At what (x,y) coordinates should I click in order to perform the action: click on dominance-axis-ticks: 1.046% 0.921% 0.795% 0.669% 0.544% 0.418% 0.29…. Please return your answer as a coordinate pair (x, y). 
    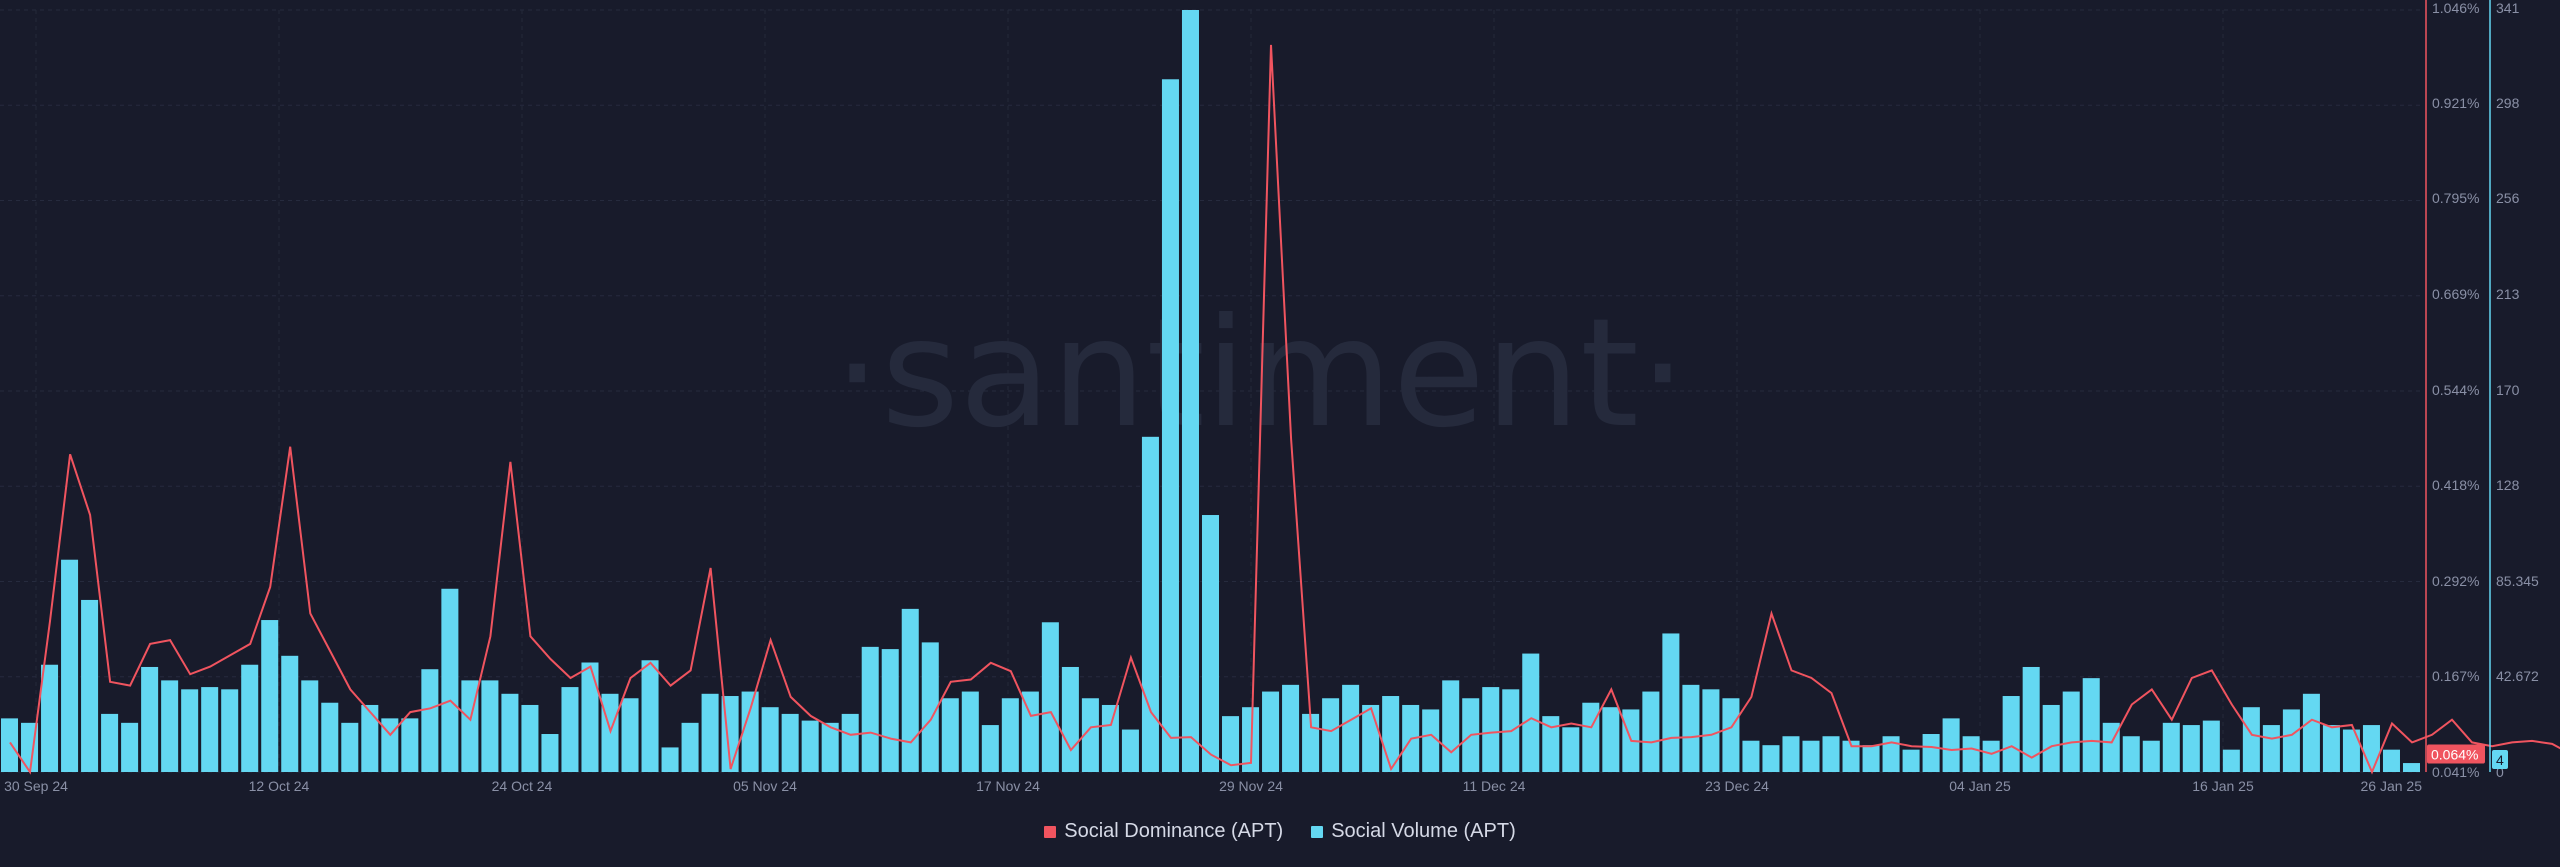
    Looking at the image, I should click on (2455, 390).